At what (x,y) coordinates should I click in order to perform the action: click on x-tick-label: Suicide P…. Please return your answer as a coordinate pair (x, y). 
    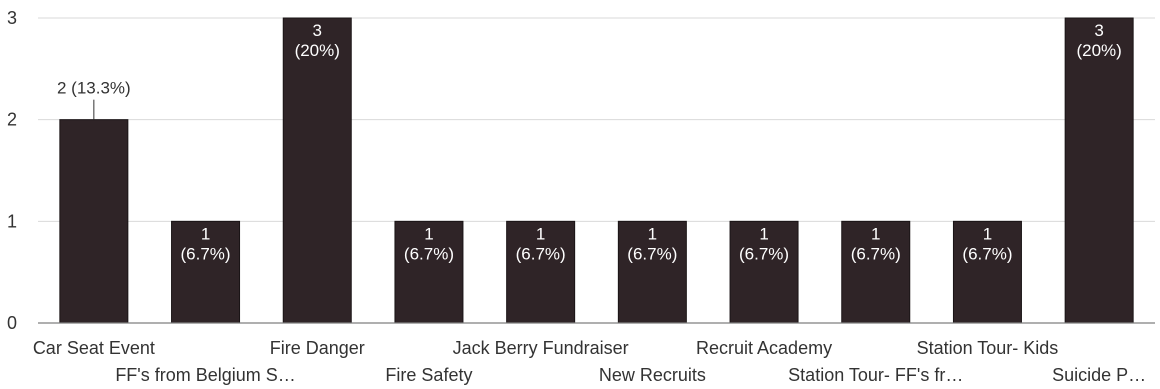
    Looking at the image, I should click on (1099, 375).